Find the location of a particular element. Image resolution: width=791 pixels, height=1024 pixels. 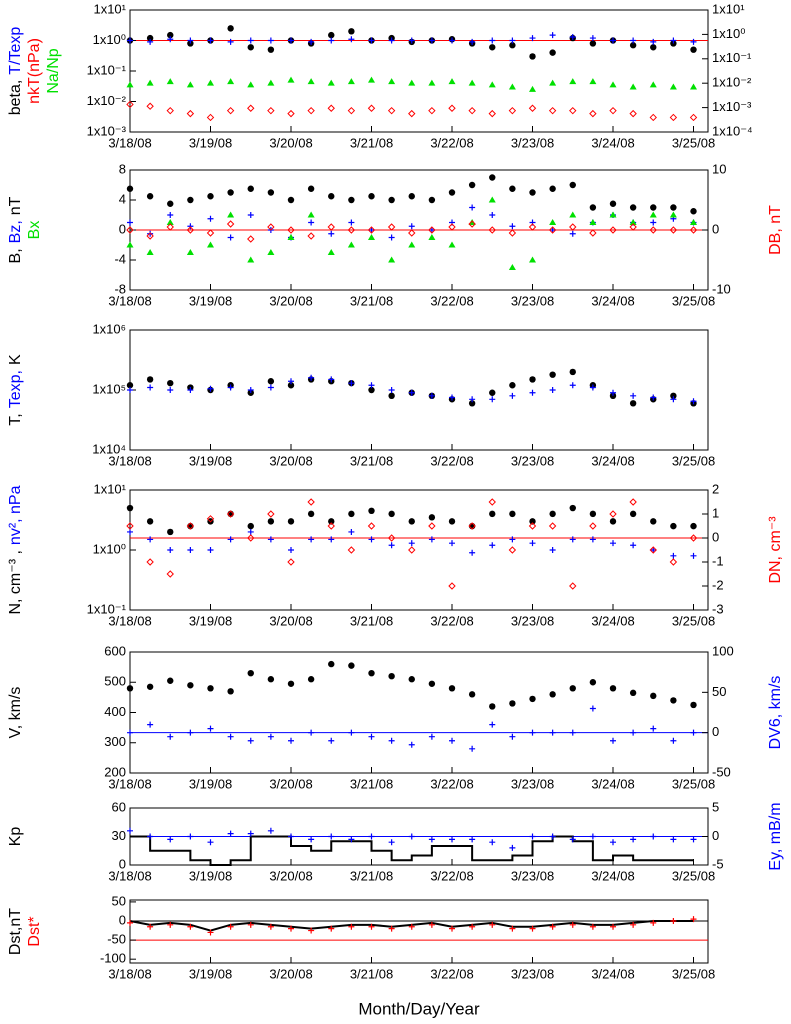

axis-label-part: nv², nPa is located at coordinates (15, 515).